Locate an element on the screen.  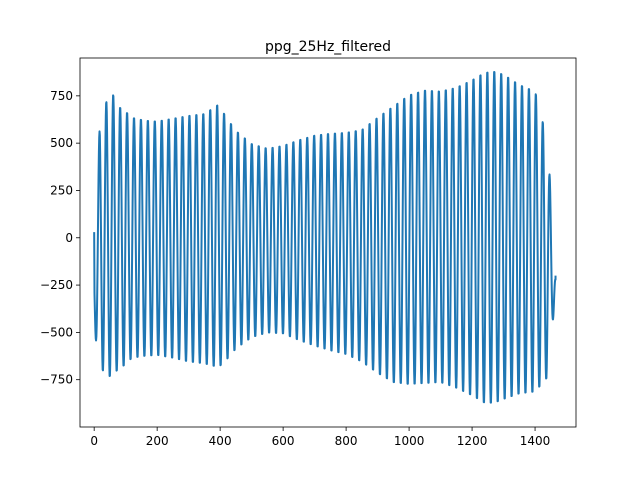
x-tick-label: 600 is located at coordinates (283, 441).